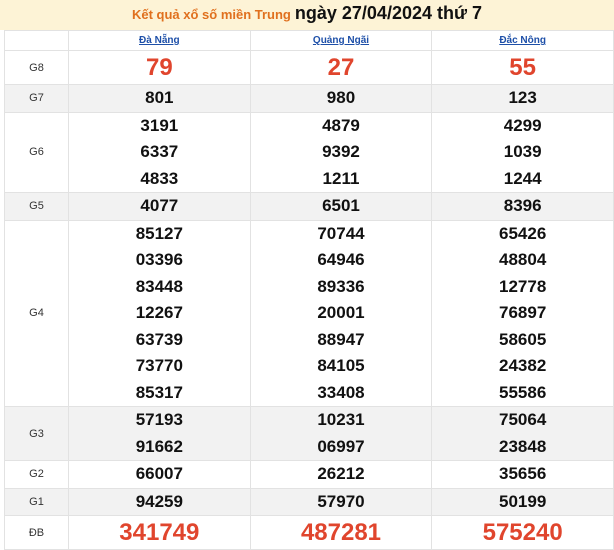  I want to click on prize-row: G1 94259 57970 50199, so click(309, 501).